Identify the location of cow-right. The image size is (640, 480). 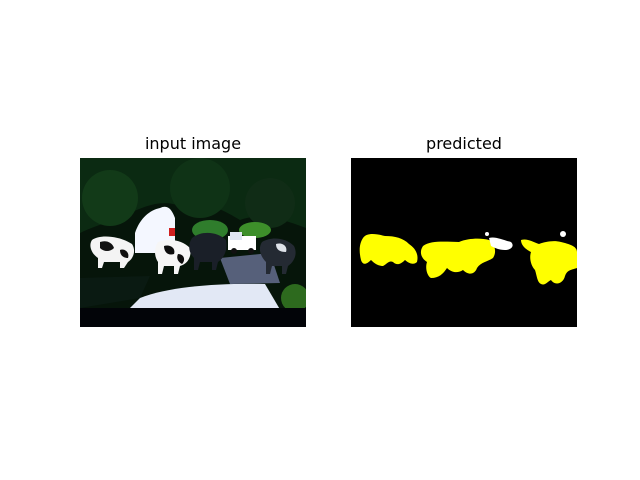
(277, 256).